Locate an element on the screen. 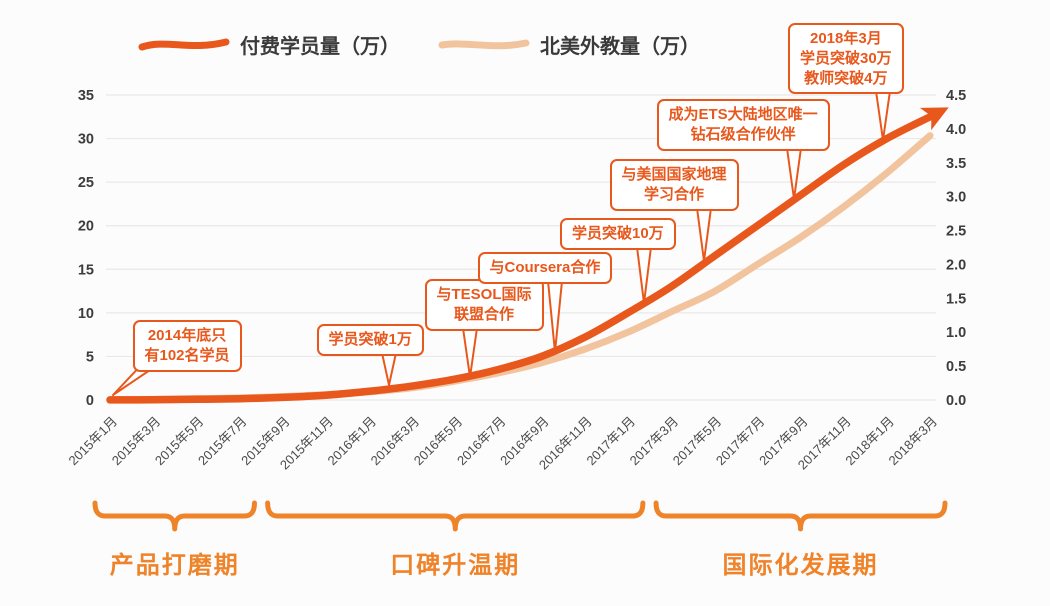  left-axis-label: 35 is located at coordinates (86, 96).